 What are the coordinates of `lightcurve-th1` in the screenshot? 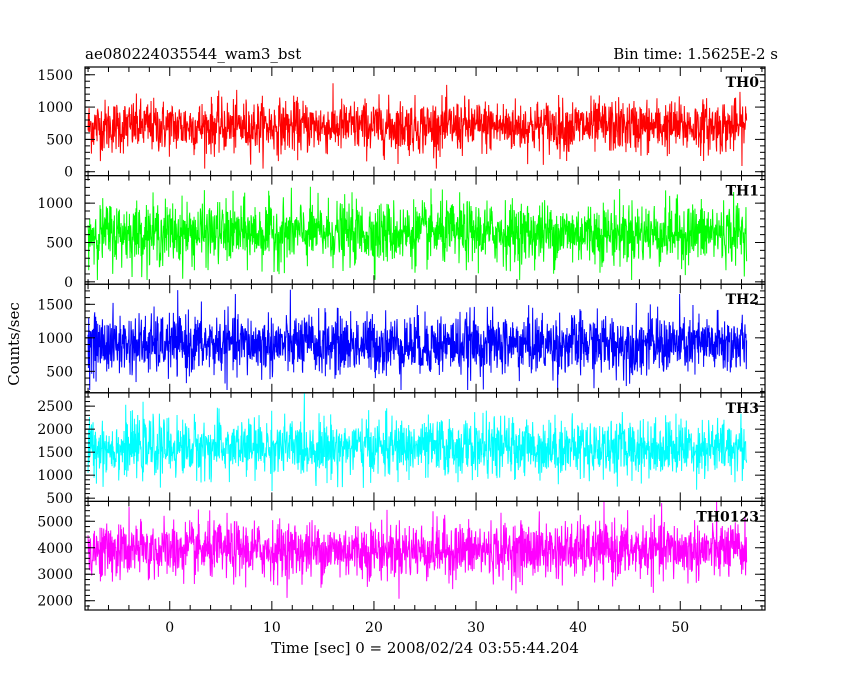 It's located at (417, 233).